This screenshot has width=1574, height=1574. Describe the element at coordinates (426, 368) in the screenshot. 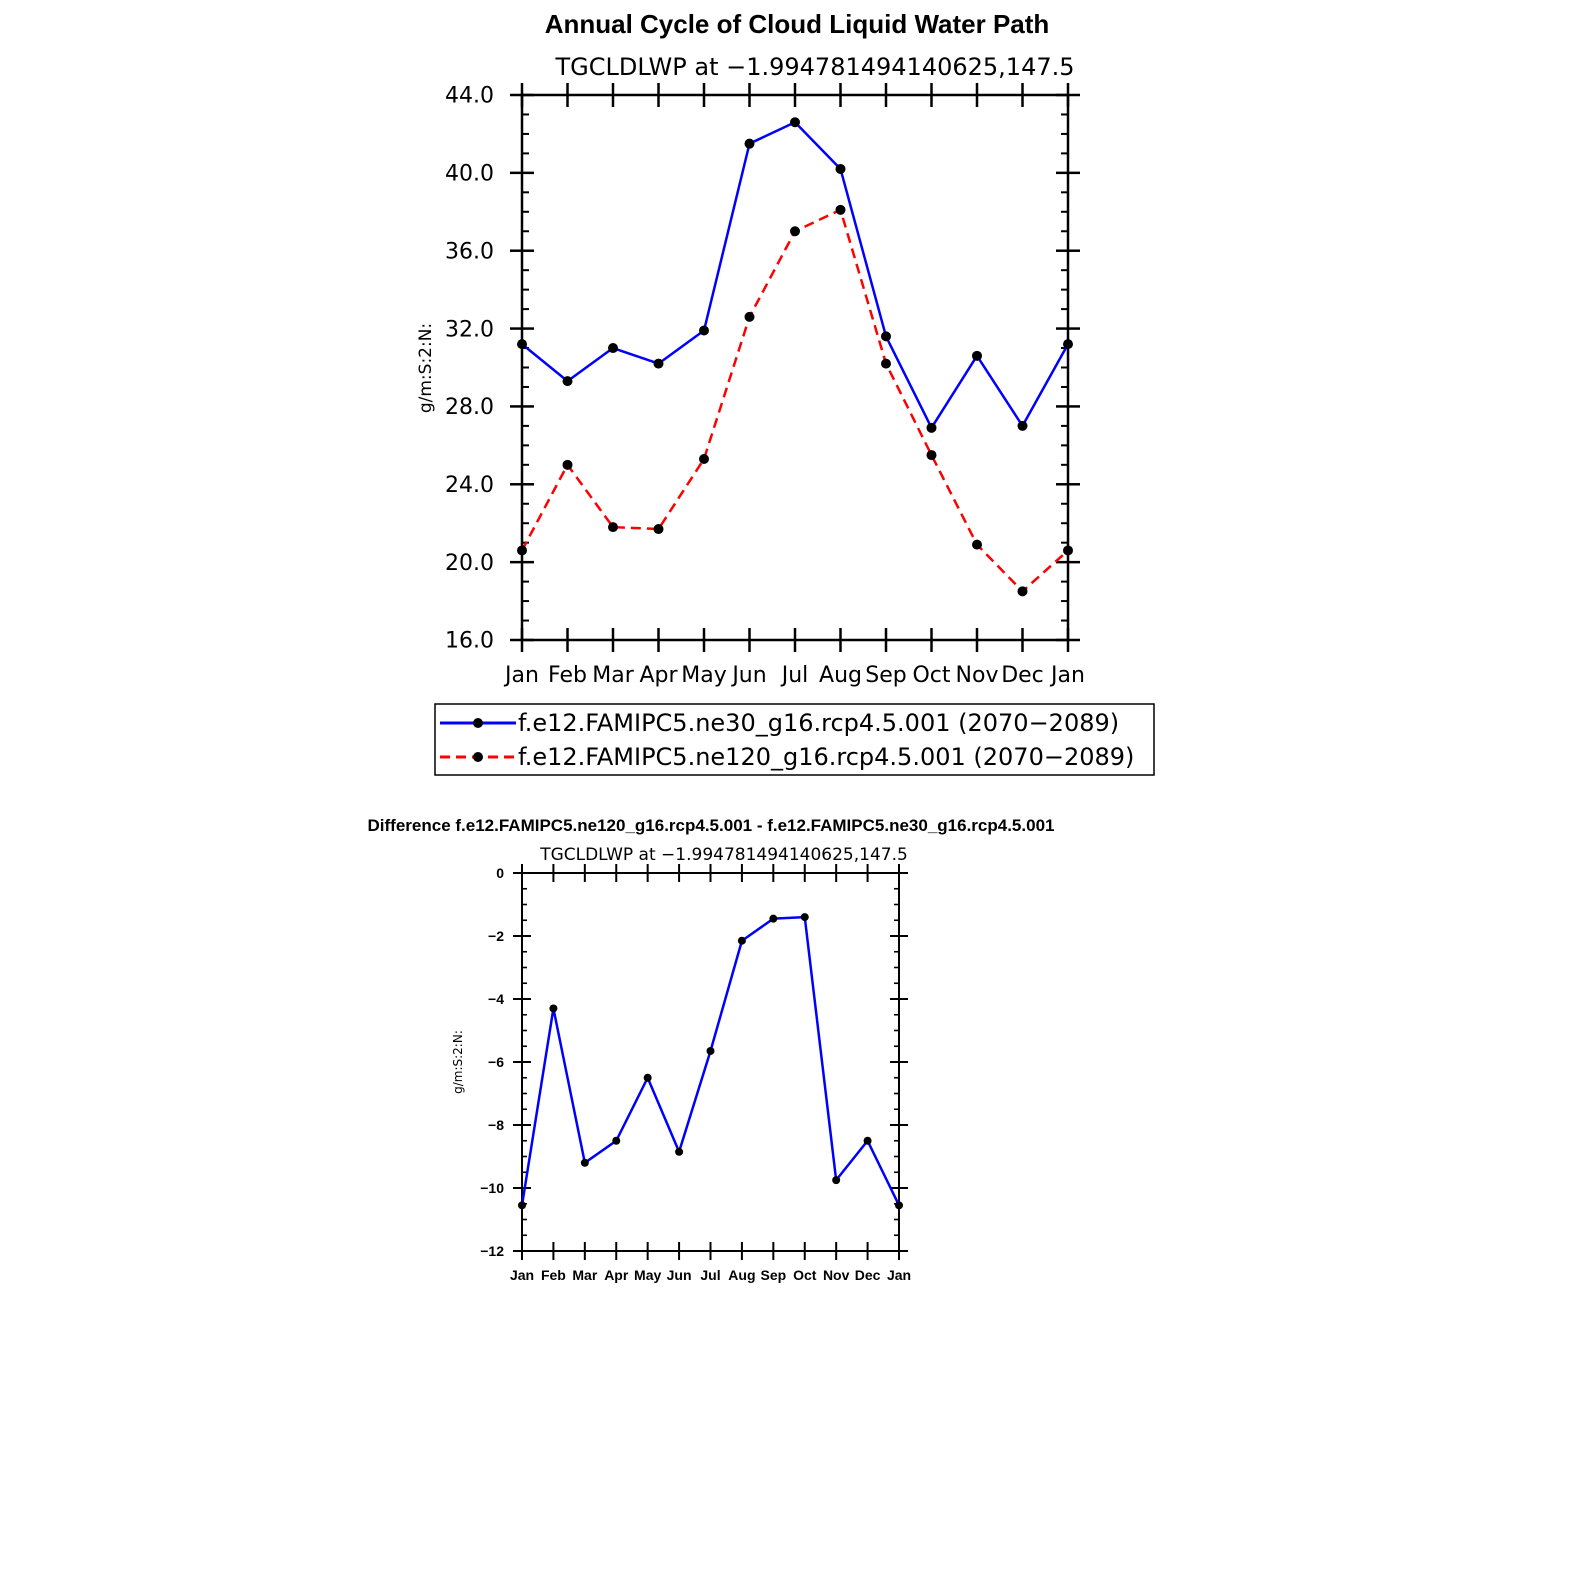

I see `chart1-y-axis-label: g/m:S:2:N:` at that location.